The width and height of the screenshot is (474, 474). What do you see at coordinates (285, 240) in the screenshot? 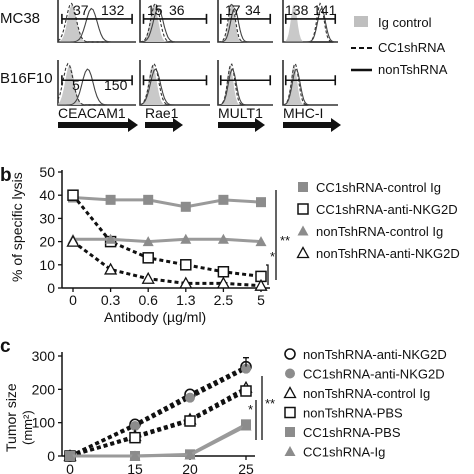
I see `panel-b-significance-double: **` at bounding box center [285, 240].